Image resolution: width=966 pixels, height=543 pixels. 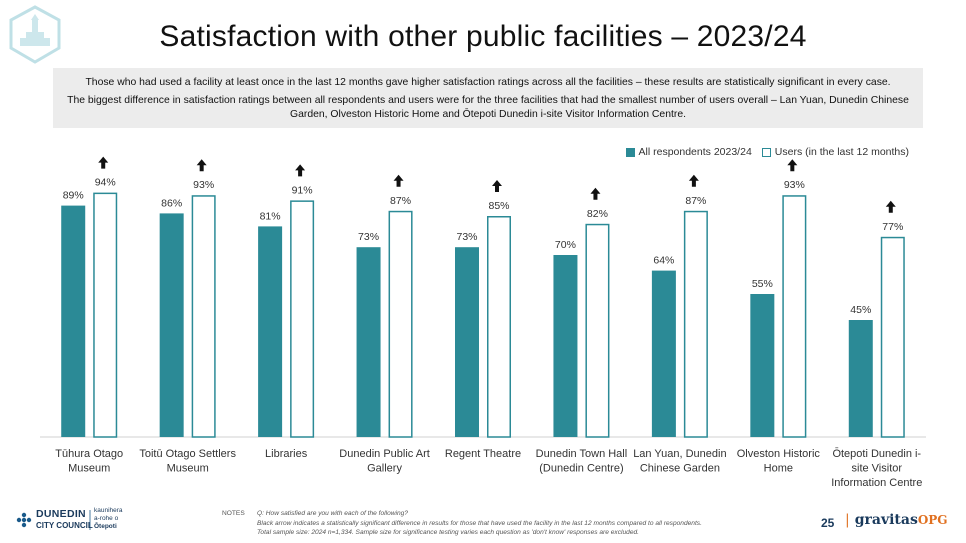 What do you see at coordinates (89, 454) in the screenshot?
I see `x-tick-label: Tūhura Otago` at bounding box center [89, 454].